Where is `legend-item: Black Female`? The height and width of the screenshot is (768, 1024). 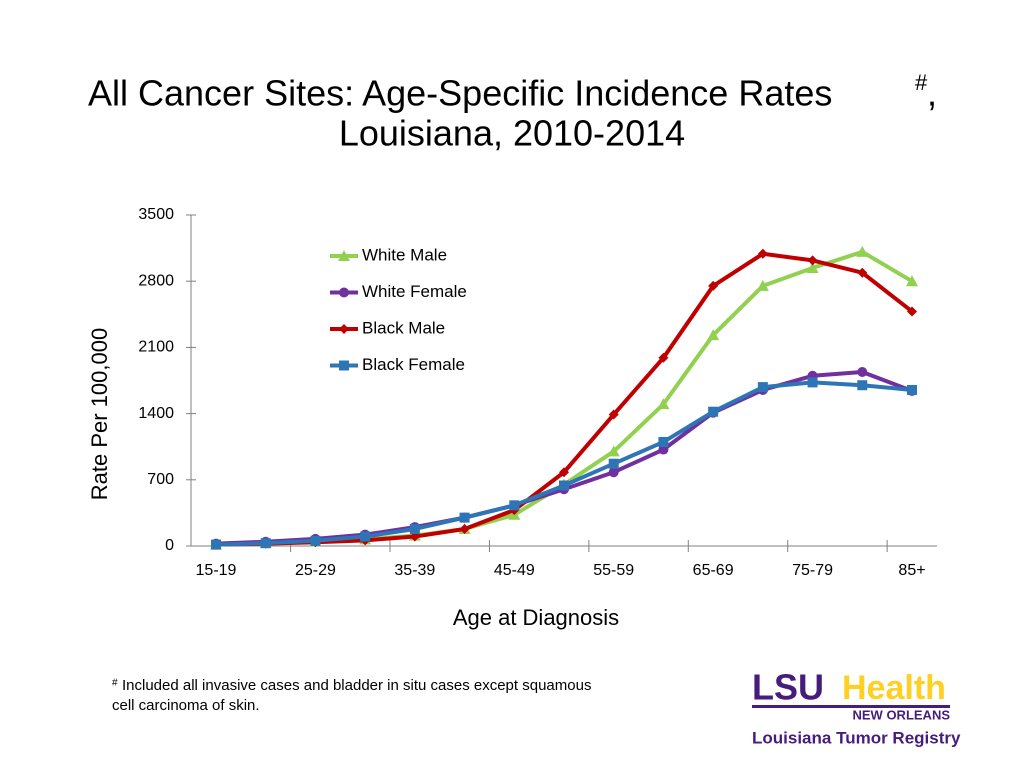 legend-item: Black Female is located at coordinates (397, 364).